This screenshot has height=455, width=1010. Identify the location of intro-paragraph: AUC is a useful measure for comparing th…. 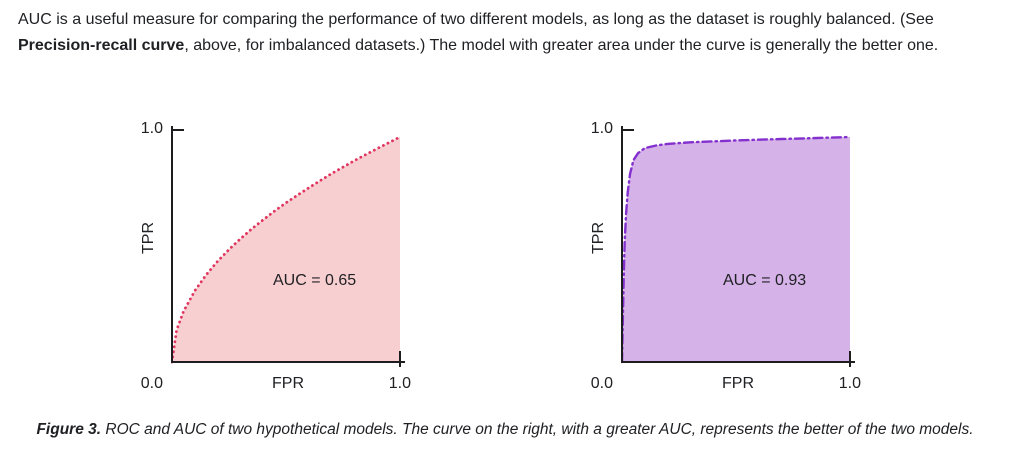
(478, 33).